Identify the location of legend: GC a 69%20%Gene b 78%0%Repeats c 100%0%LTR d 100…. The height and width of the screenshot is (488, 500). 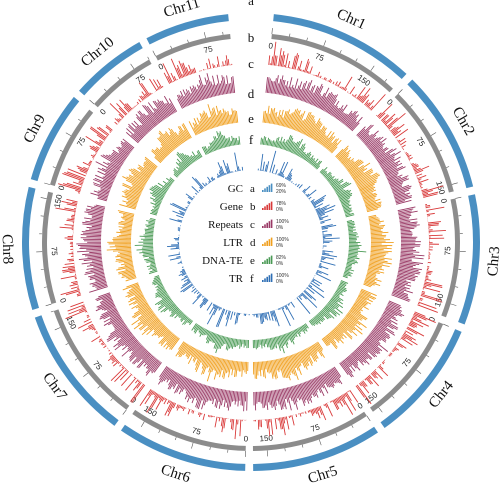
(245, 234).